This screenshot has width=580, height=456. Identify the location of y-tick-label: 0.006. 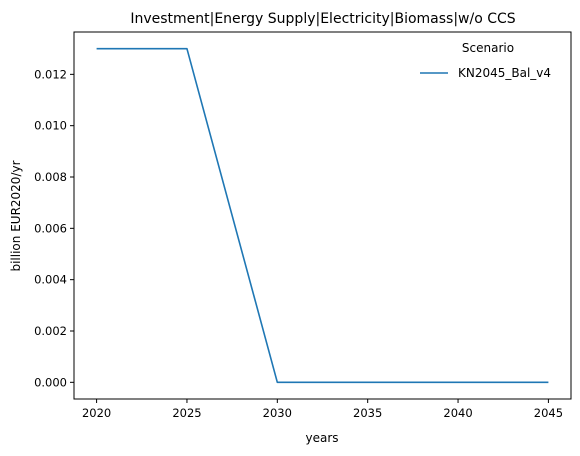
(50, 228).